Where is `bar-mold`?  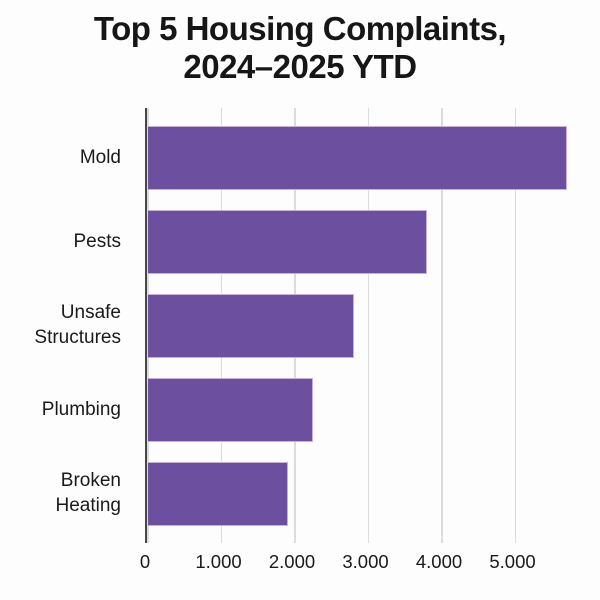 bar-mold is located at coordinates (357, 158).